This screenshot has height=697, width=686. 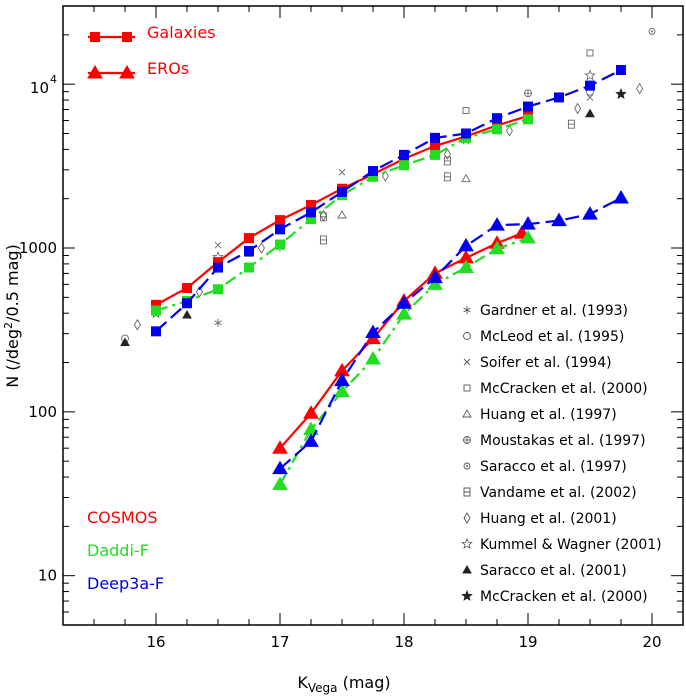 I want to click on literature-legend-entry: Kummel & Wagner (2001), so click(x=561, y=545).